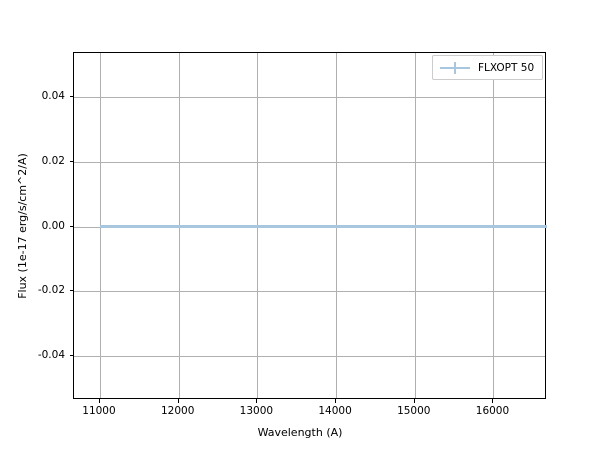 This screenshot has width=600, height=450. What do you see at coordinates (99, 411) in the screenshot?
I see `x-tick-label: 11000` at bounding box center [99, 411].